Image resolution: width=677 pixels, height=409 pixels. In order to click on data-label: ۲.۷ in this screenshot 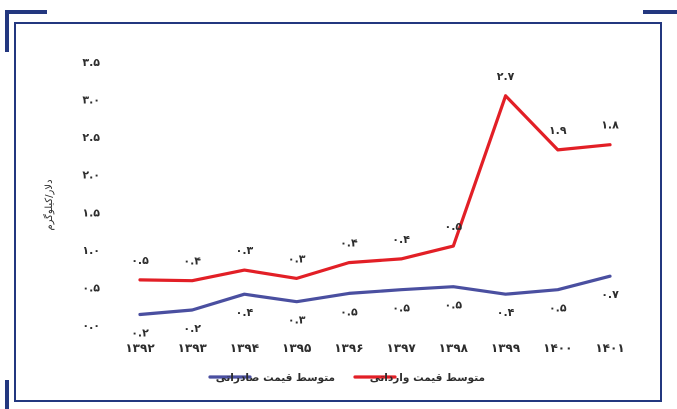, I will do `click(506, 76)`.